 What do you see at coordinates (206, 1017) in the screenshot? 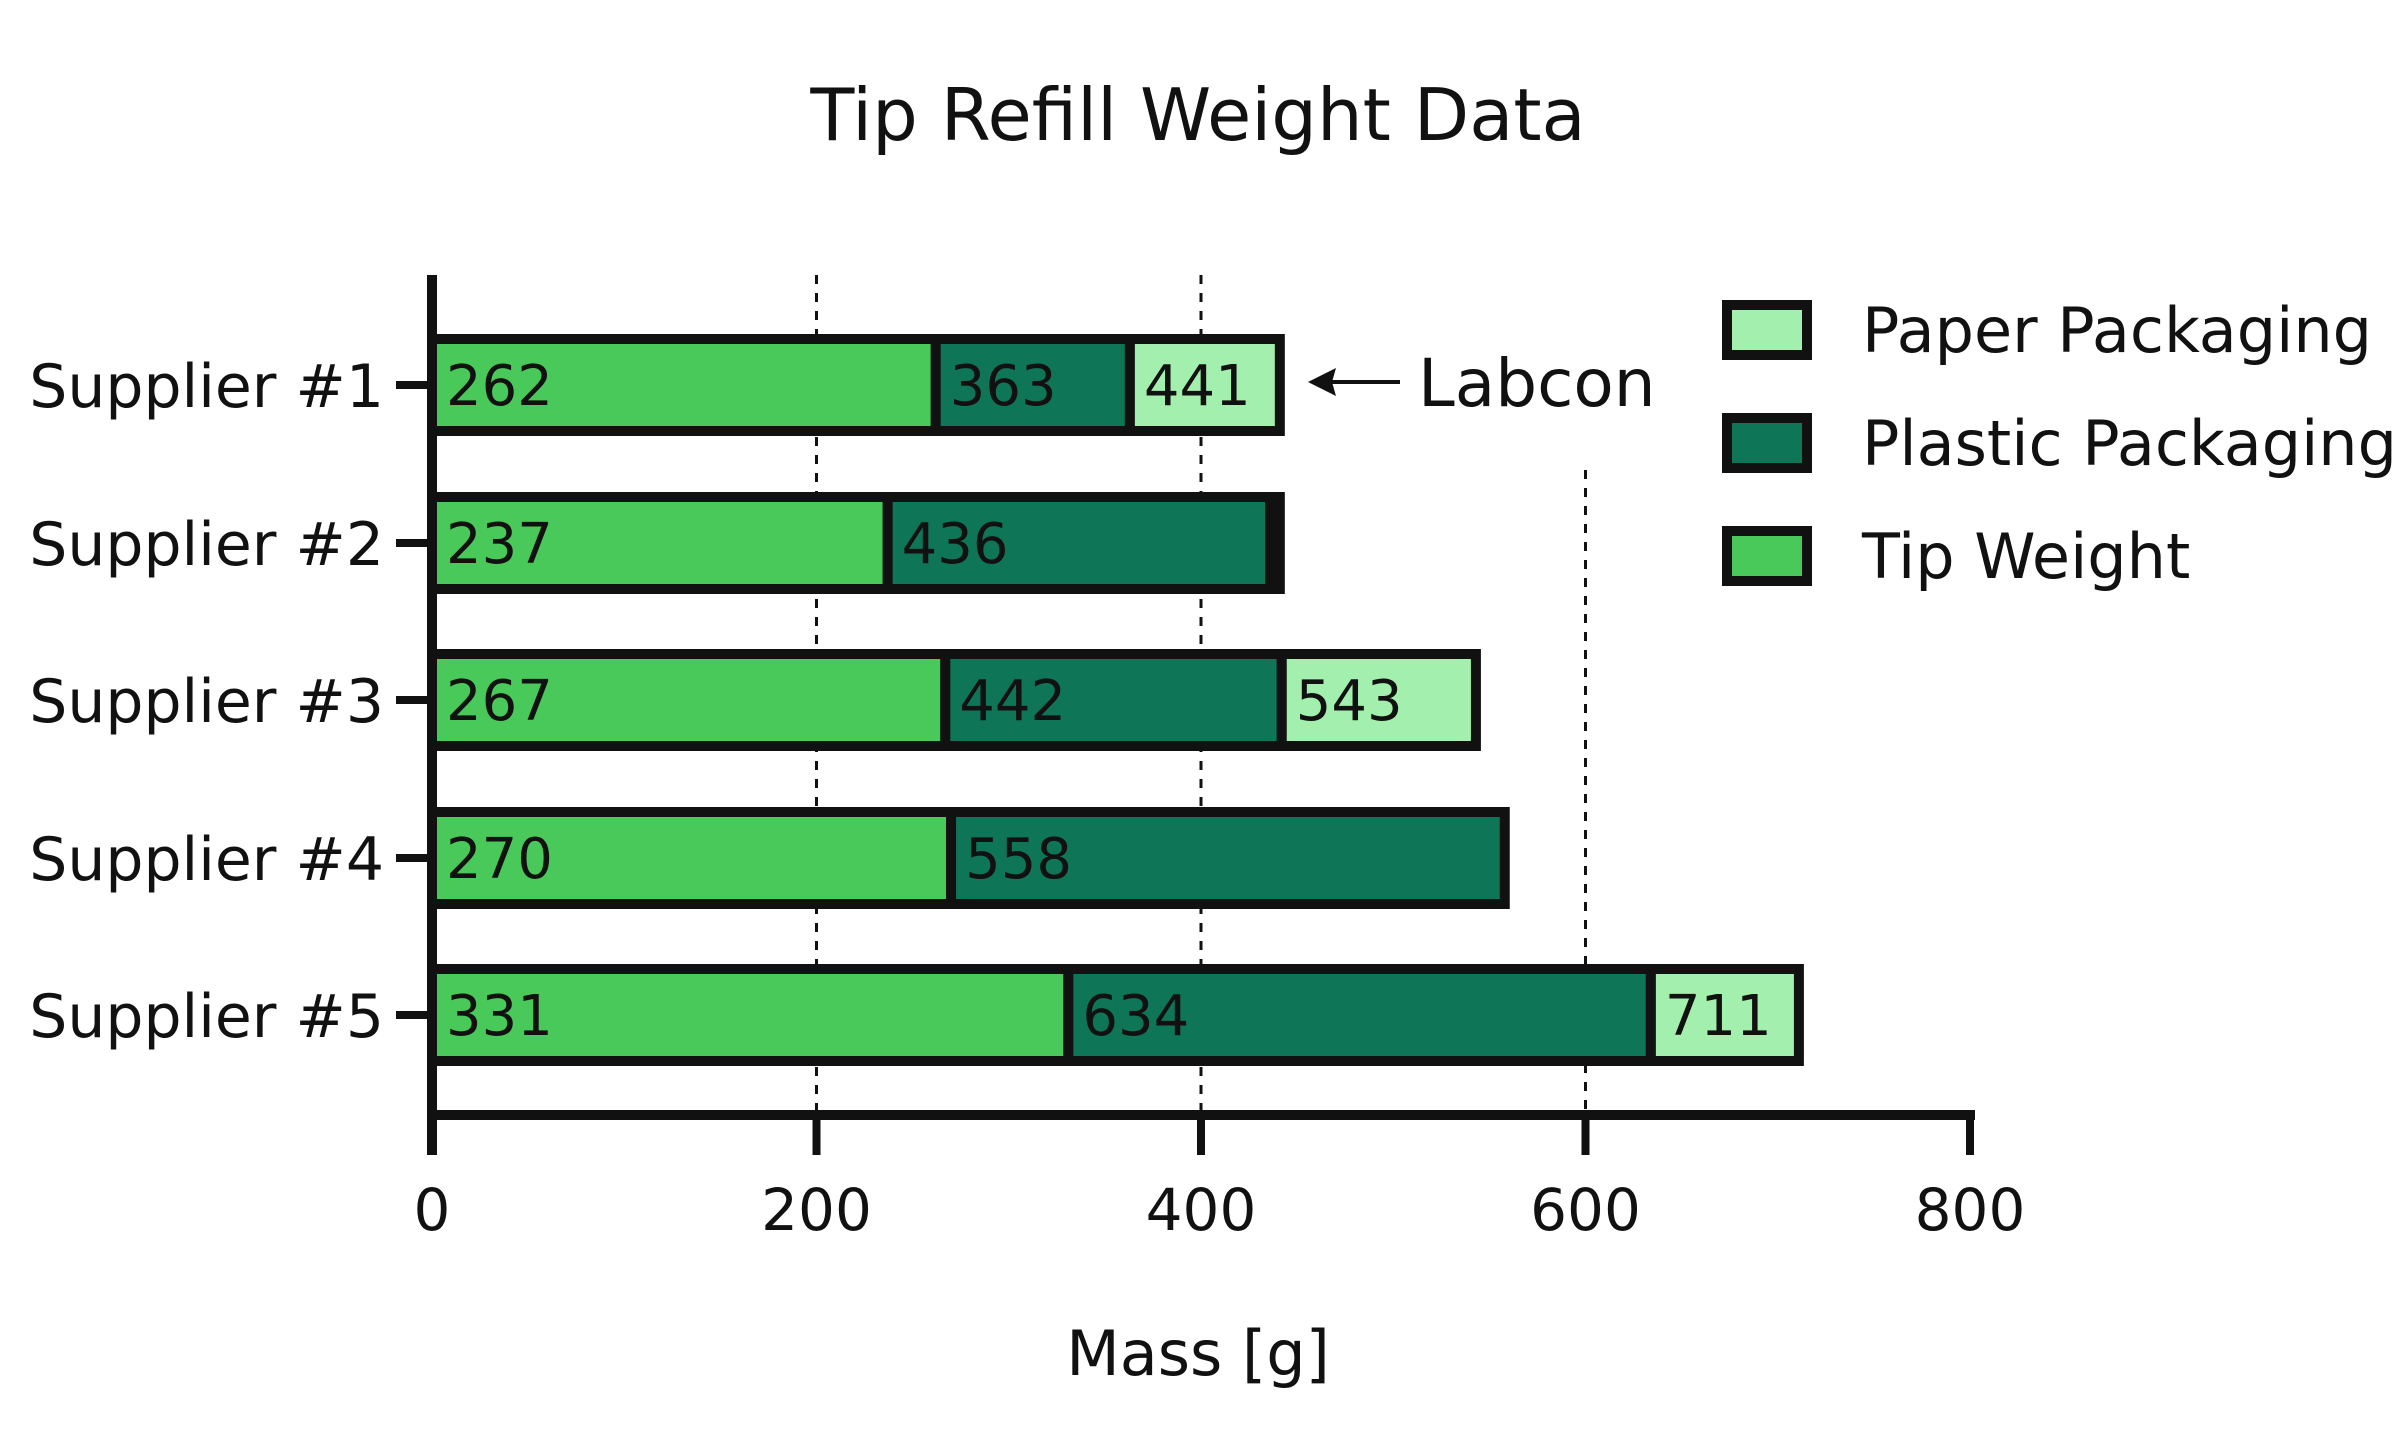
I see `y-category-label: Supplier #5` at bounding box center [206, 1017].